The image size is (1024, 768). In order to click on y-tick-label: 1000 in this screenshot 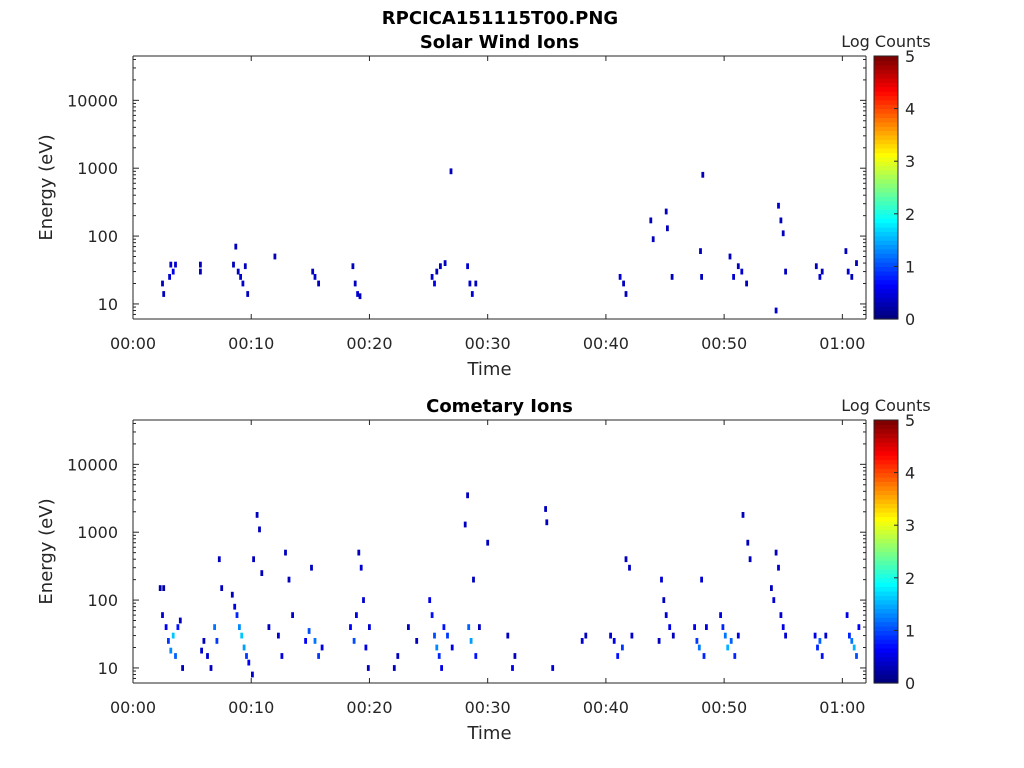, I will do `click(97, 168)`.